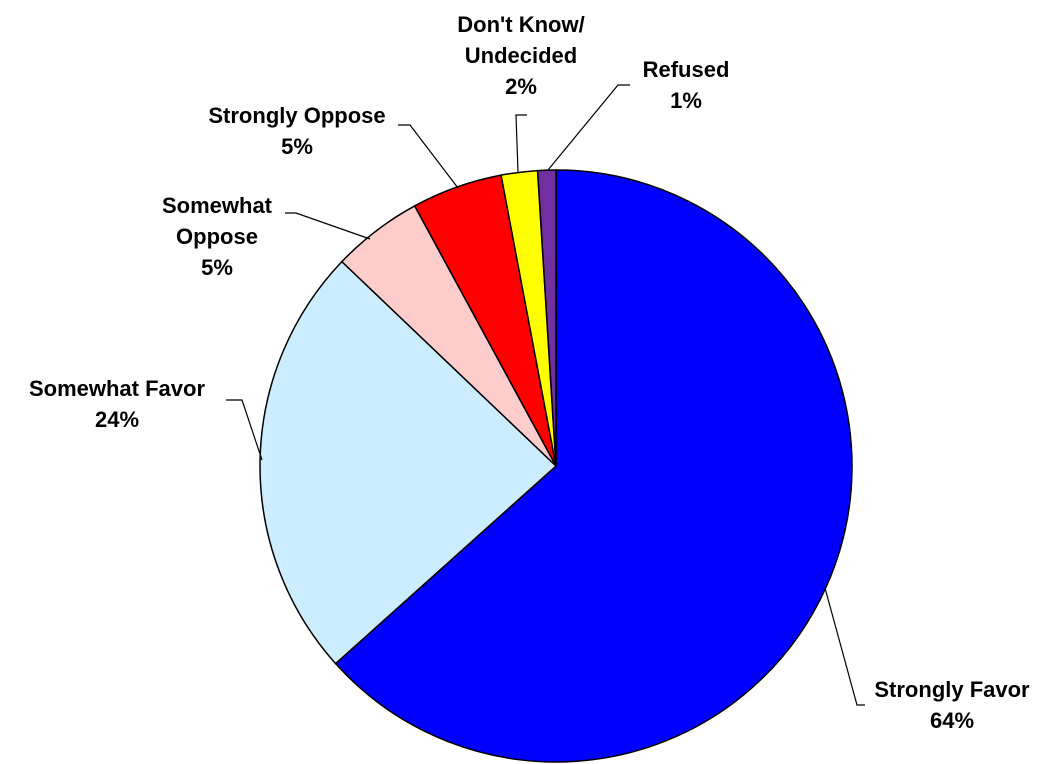  I want to click on leader-line-somewhat-oppose, so click(328, 226).